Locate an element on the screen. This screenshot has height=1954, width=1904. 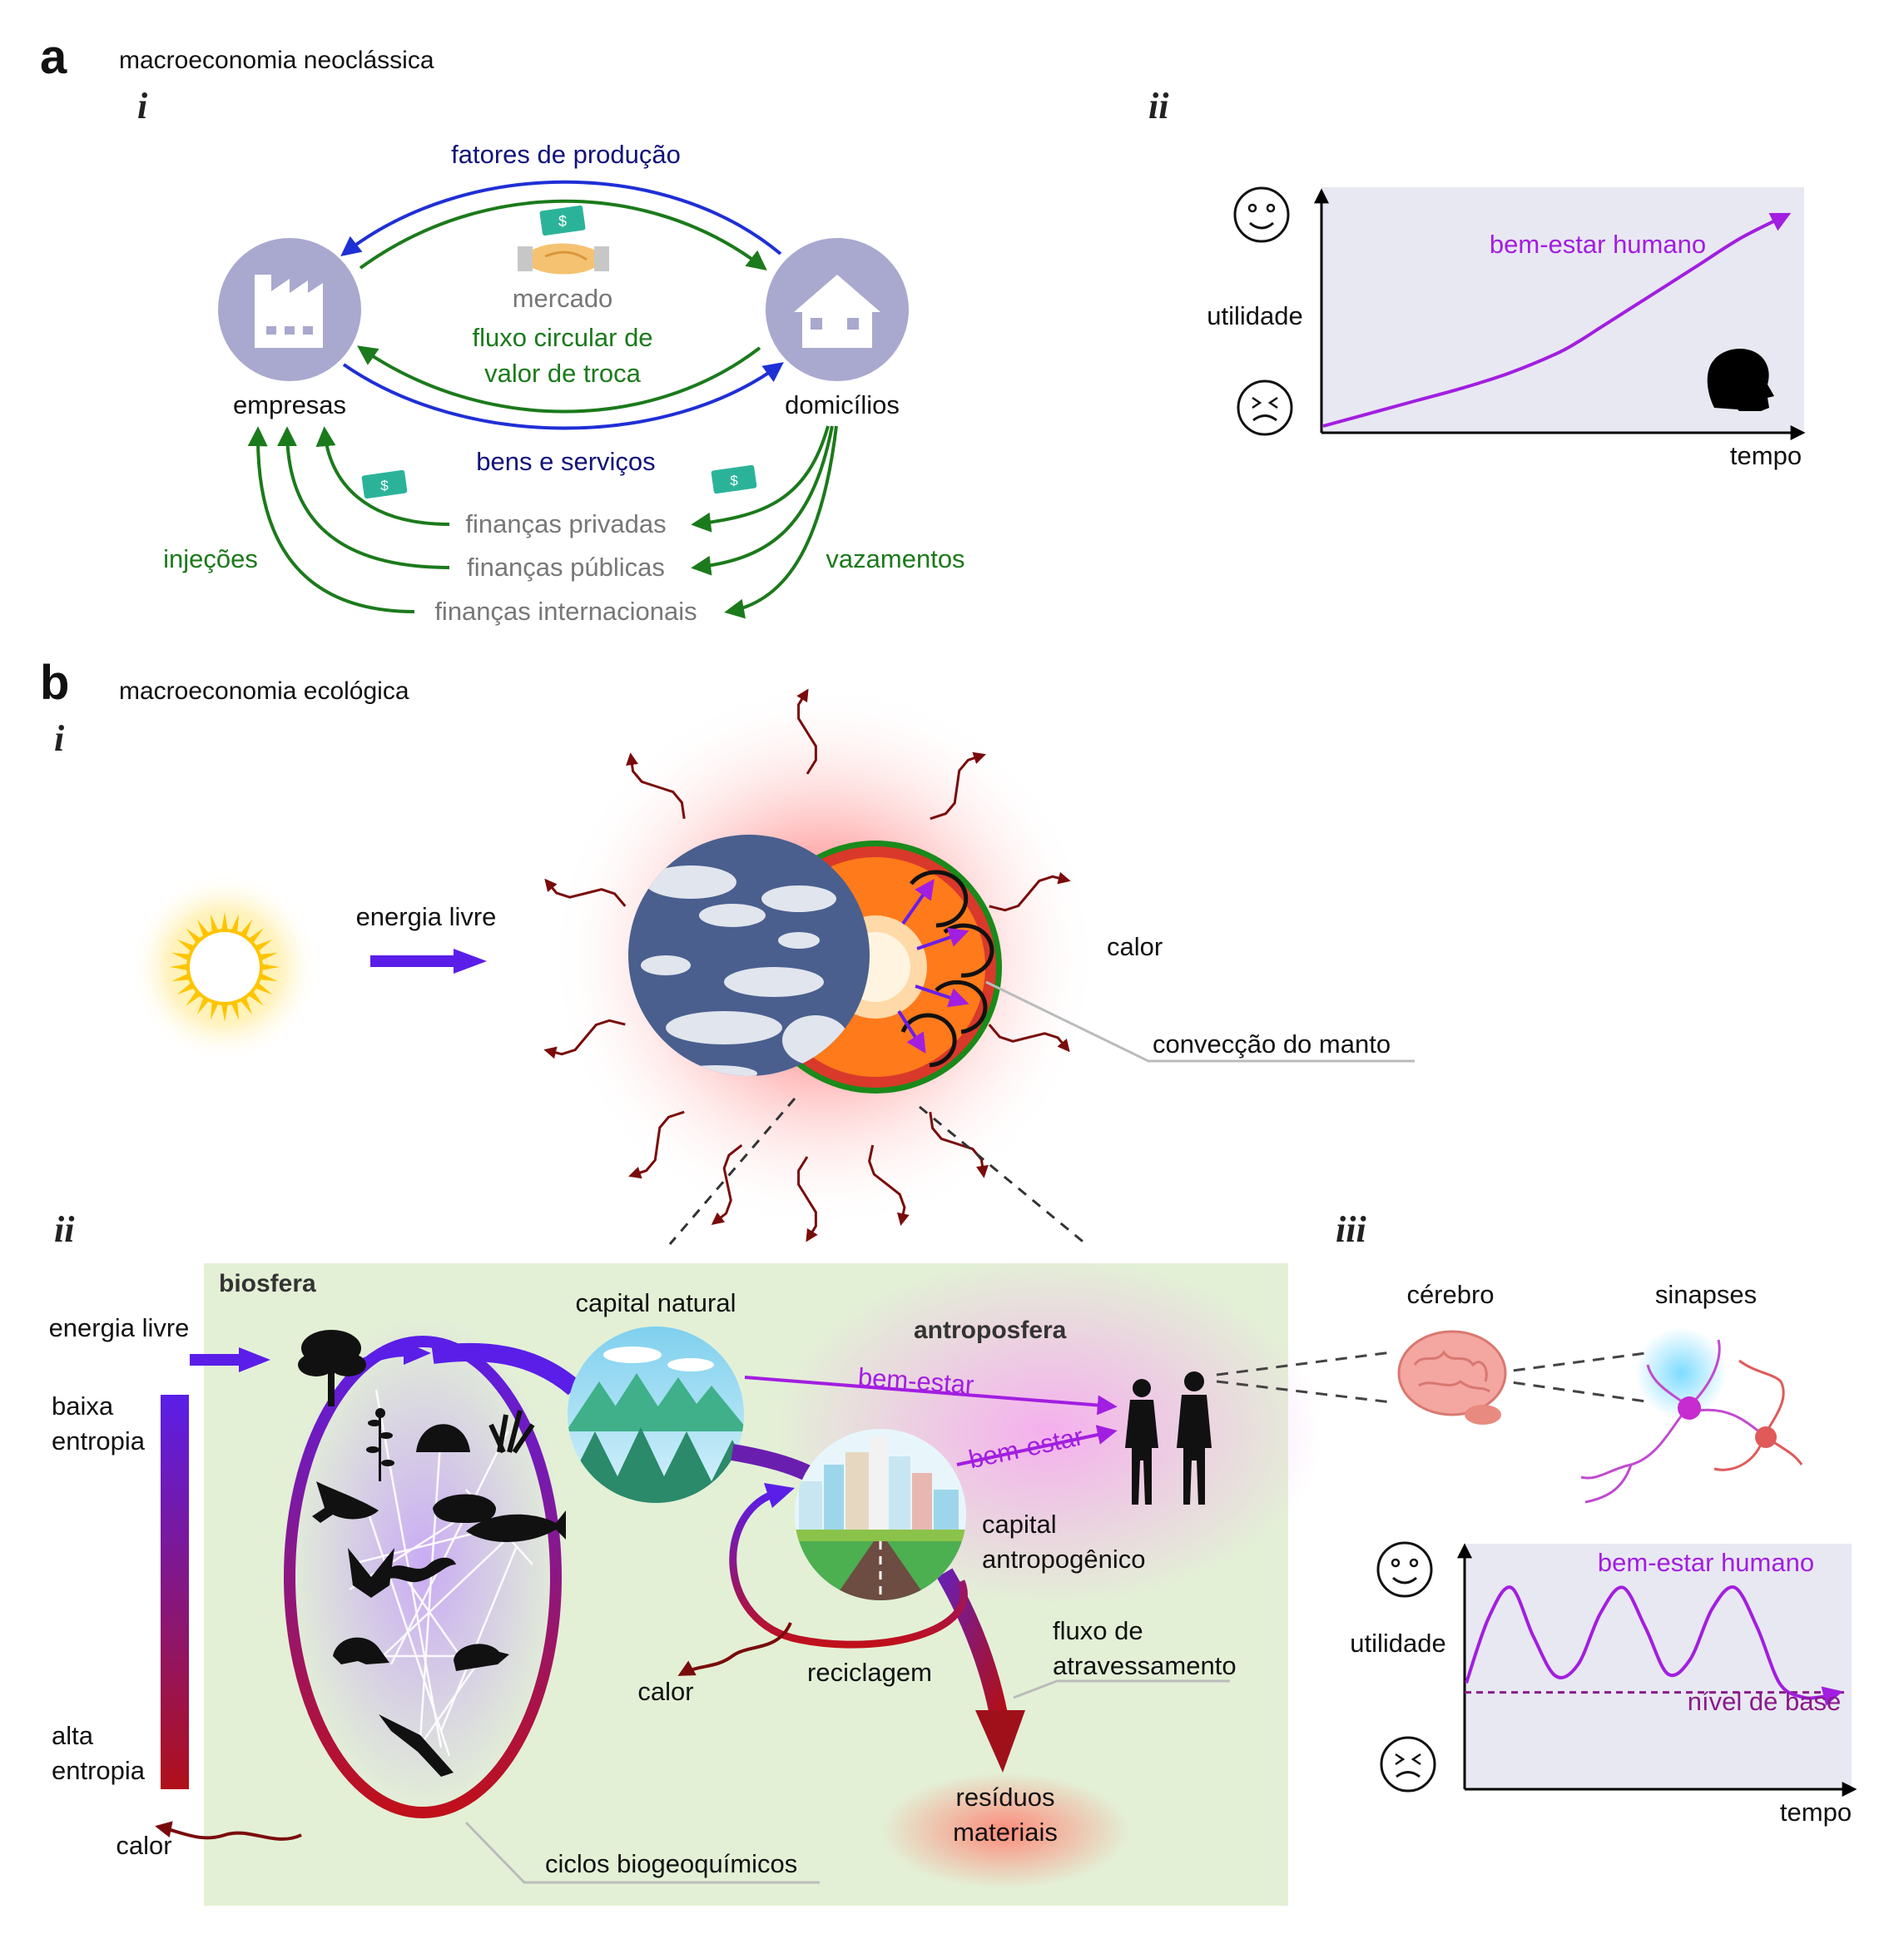
heat-left-label: calor is located at coordinates (143, 1846).